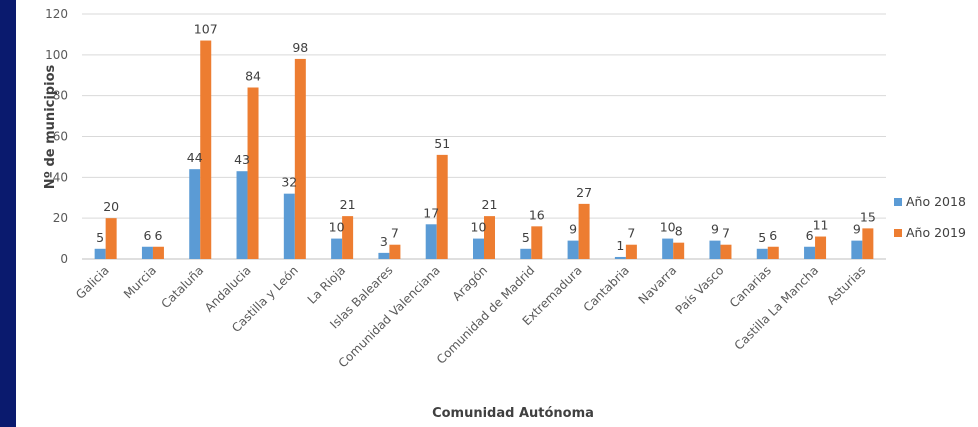 The image size is (978, 427). Describe the element at coordinates (936, 201) in the screenshot. I see `legend-label: Año 2018` at that location.